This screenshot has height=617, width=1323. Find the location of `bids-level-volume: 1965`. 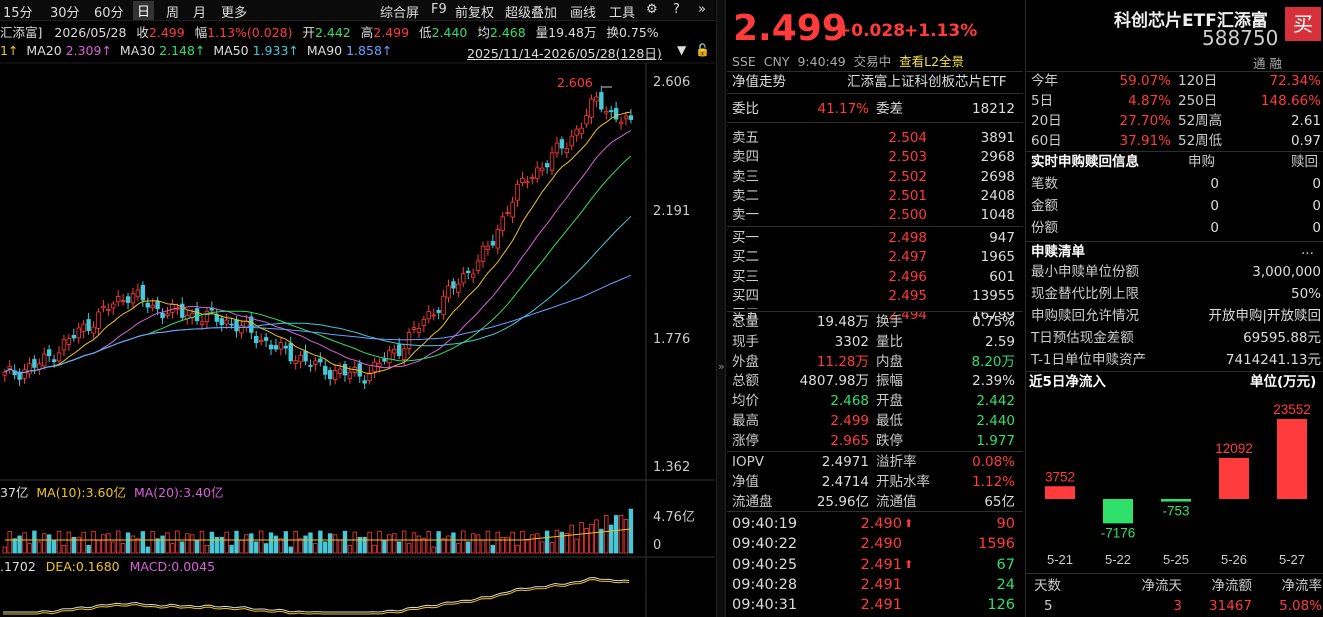

bids-level-volume: 1965 is located at coordinates (997, 257).